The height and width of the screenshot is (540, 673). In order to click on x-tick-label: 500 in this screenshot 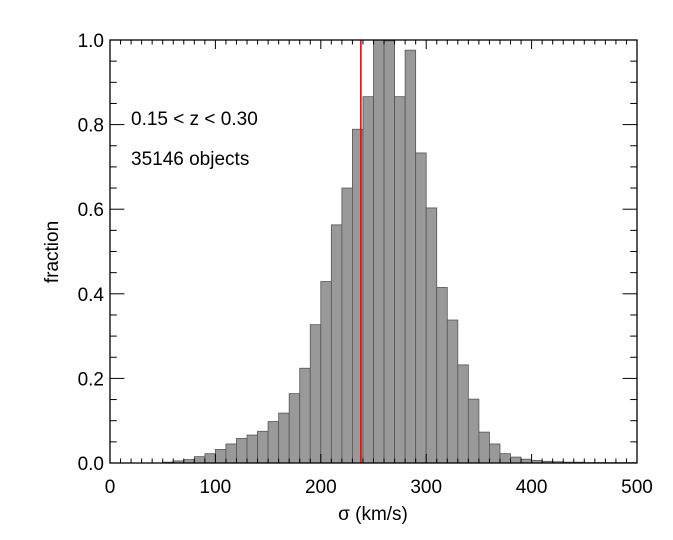, I will do `click(637, 487)`.